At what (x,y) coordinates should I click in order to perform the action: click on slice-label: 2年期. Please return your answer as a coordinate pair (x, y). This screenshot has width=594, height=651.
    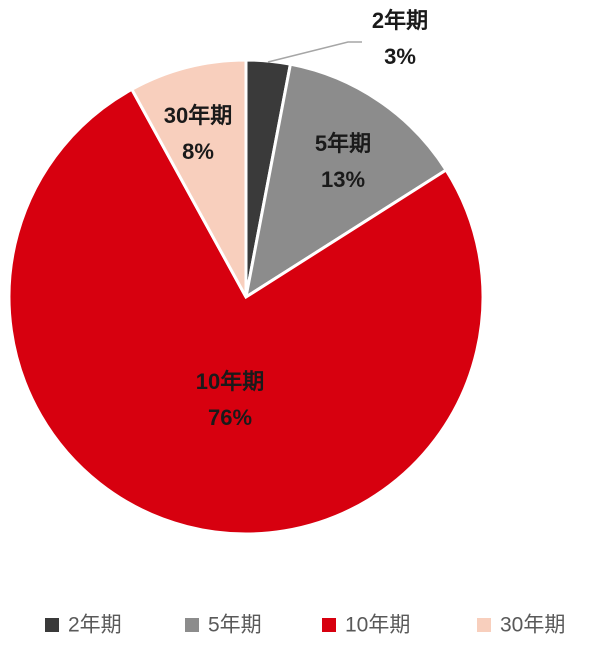
    Looking at the image, I should click on (400, 20).